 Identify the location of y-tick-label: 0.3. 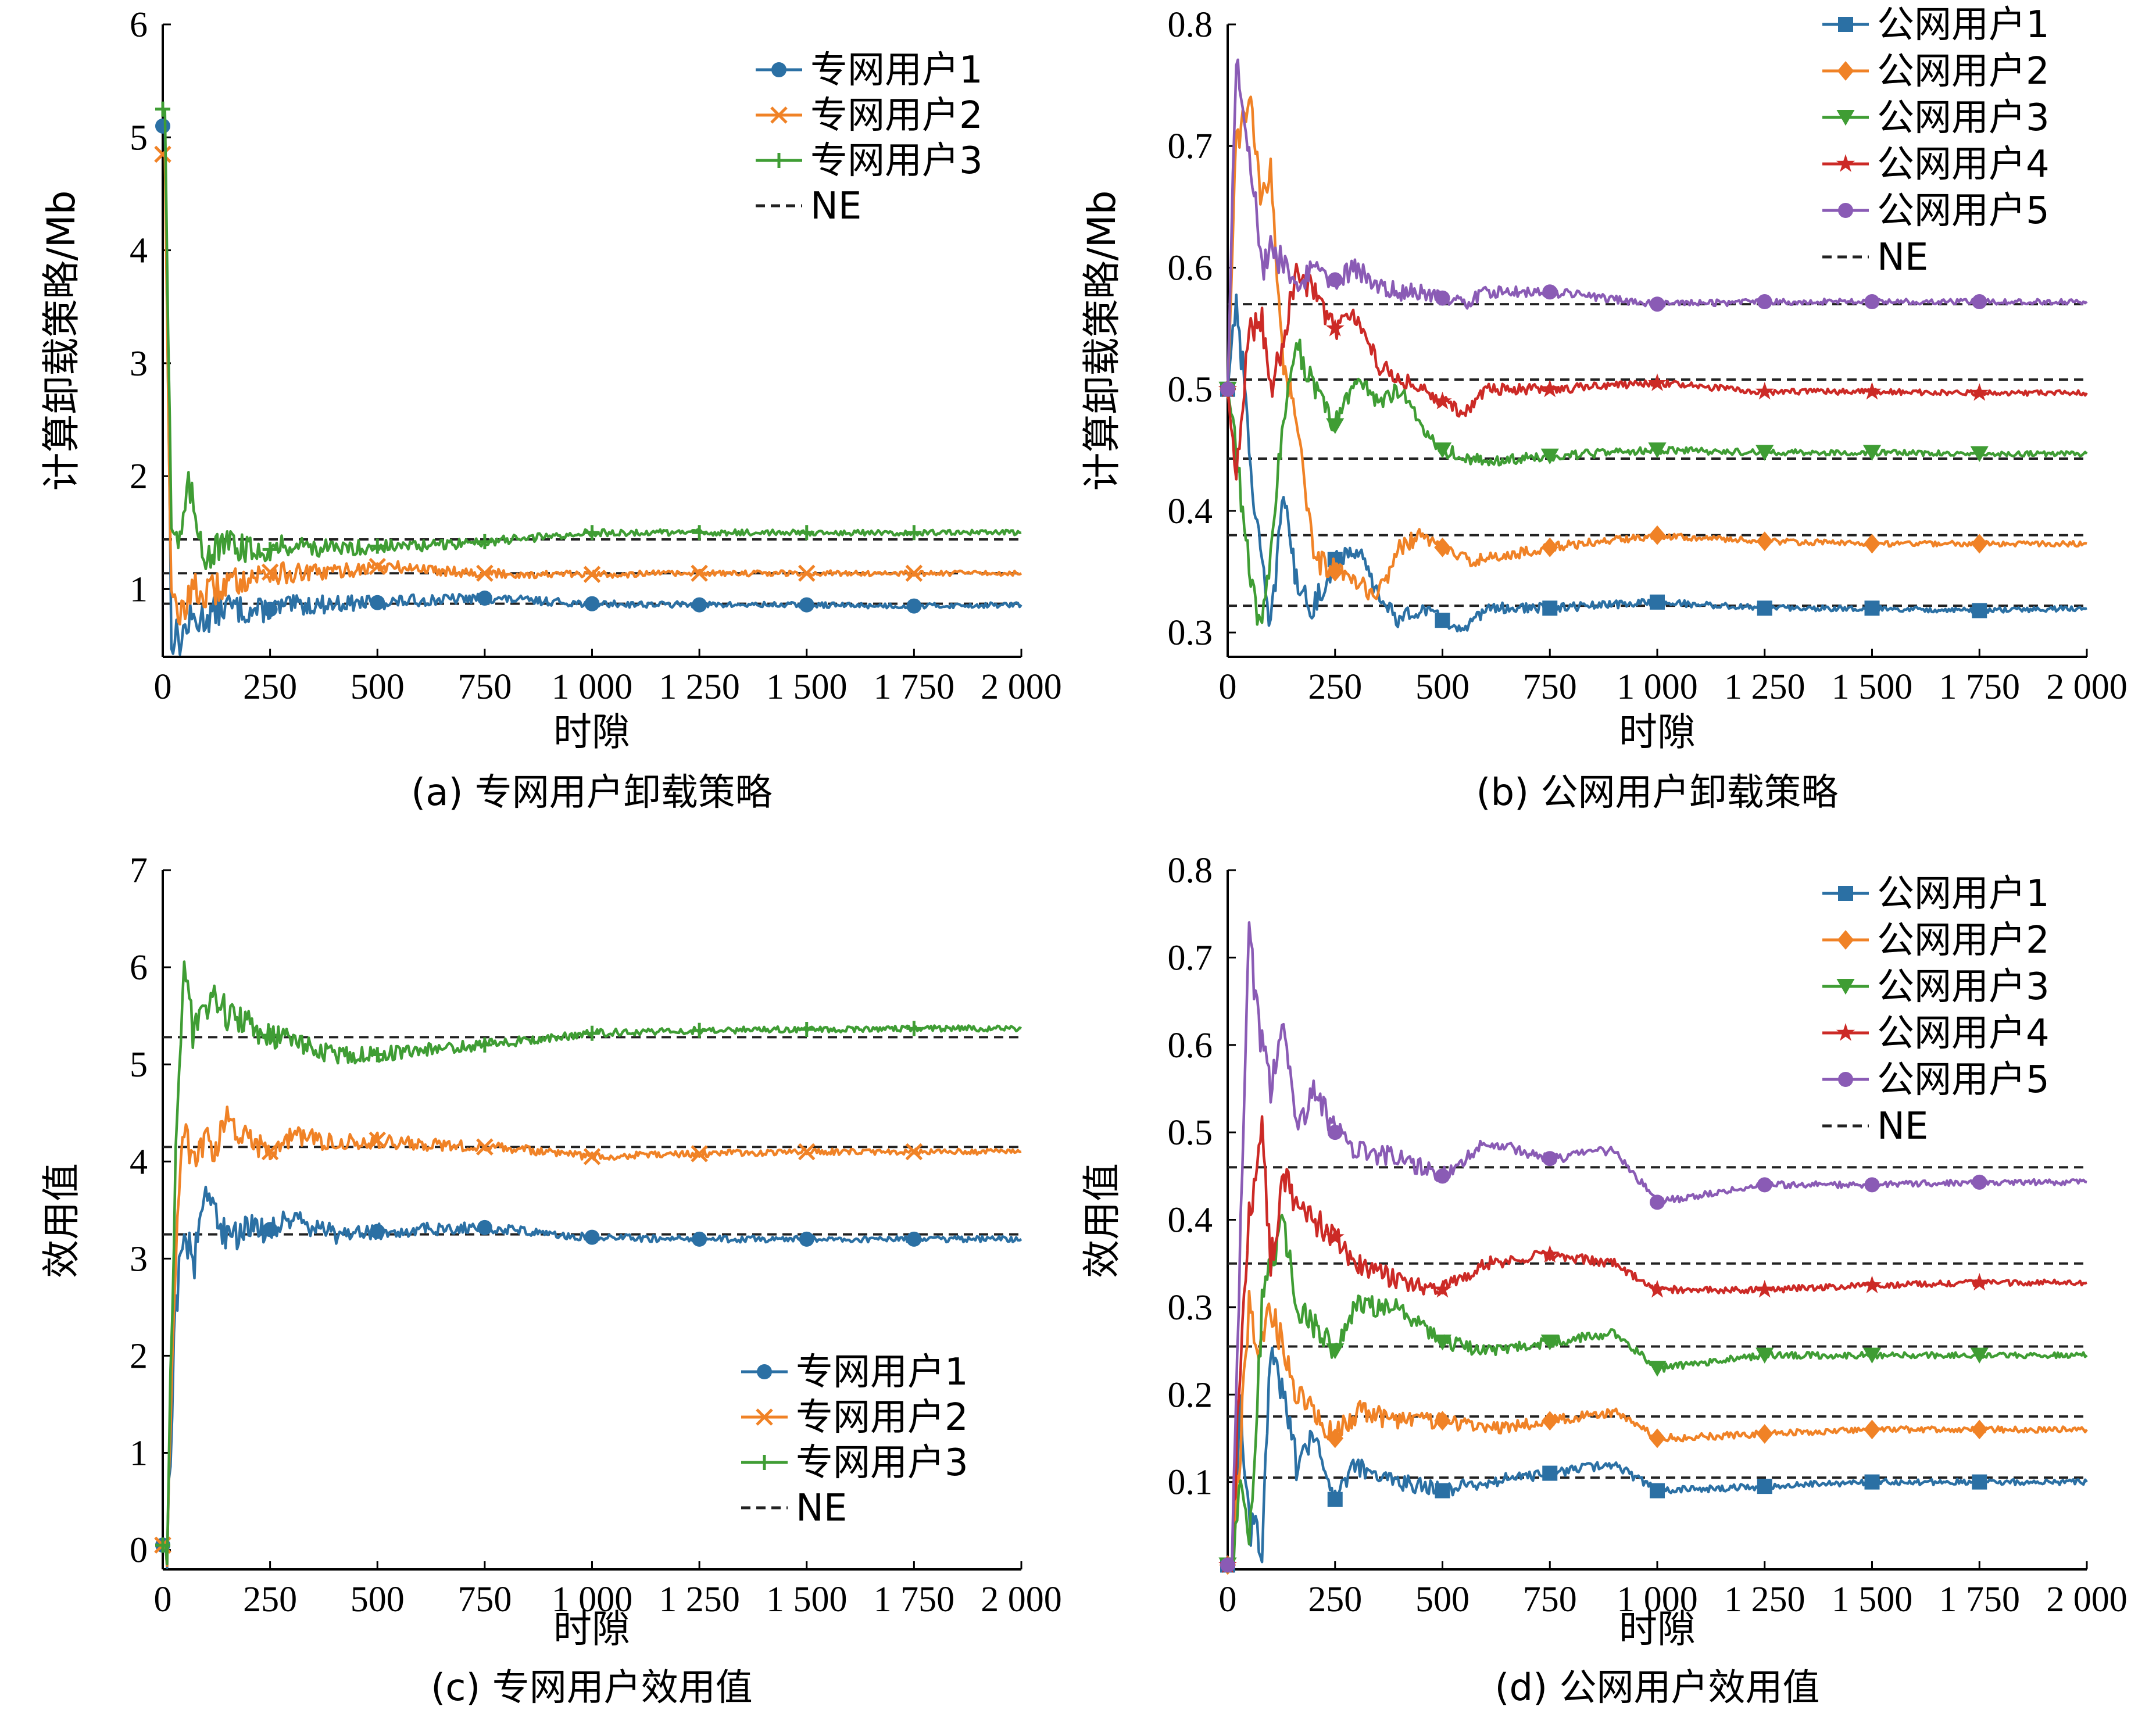
(1190, 1308).